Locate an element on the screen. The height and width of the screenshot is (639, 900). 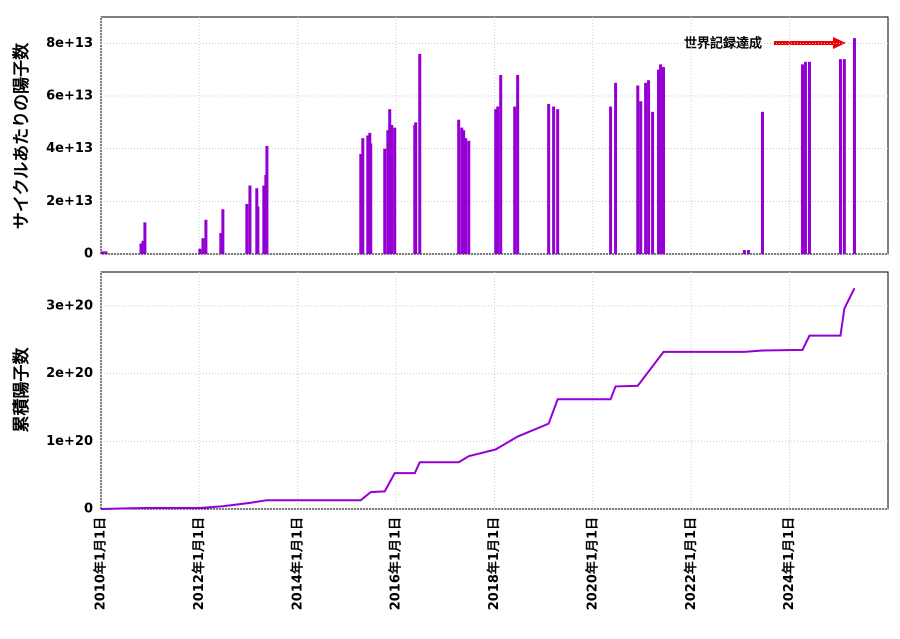
x-tick-label: 2016年1月1日 is located at coordinates (396, 563).